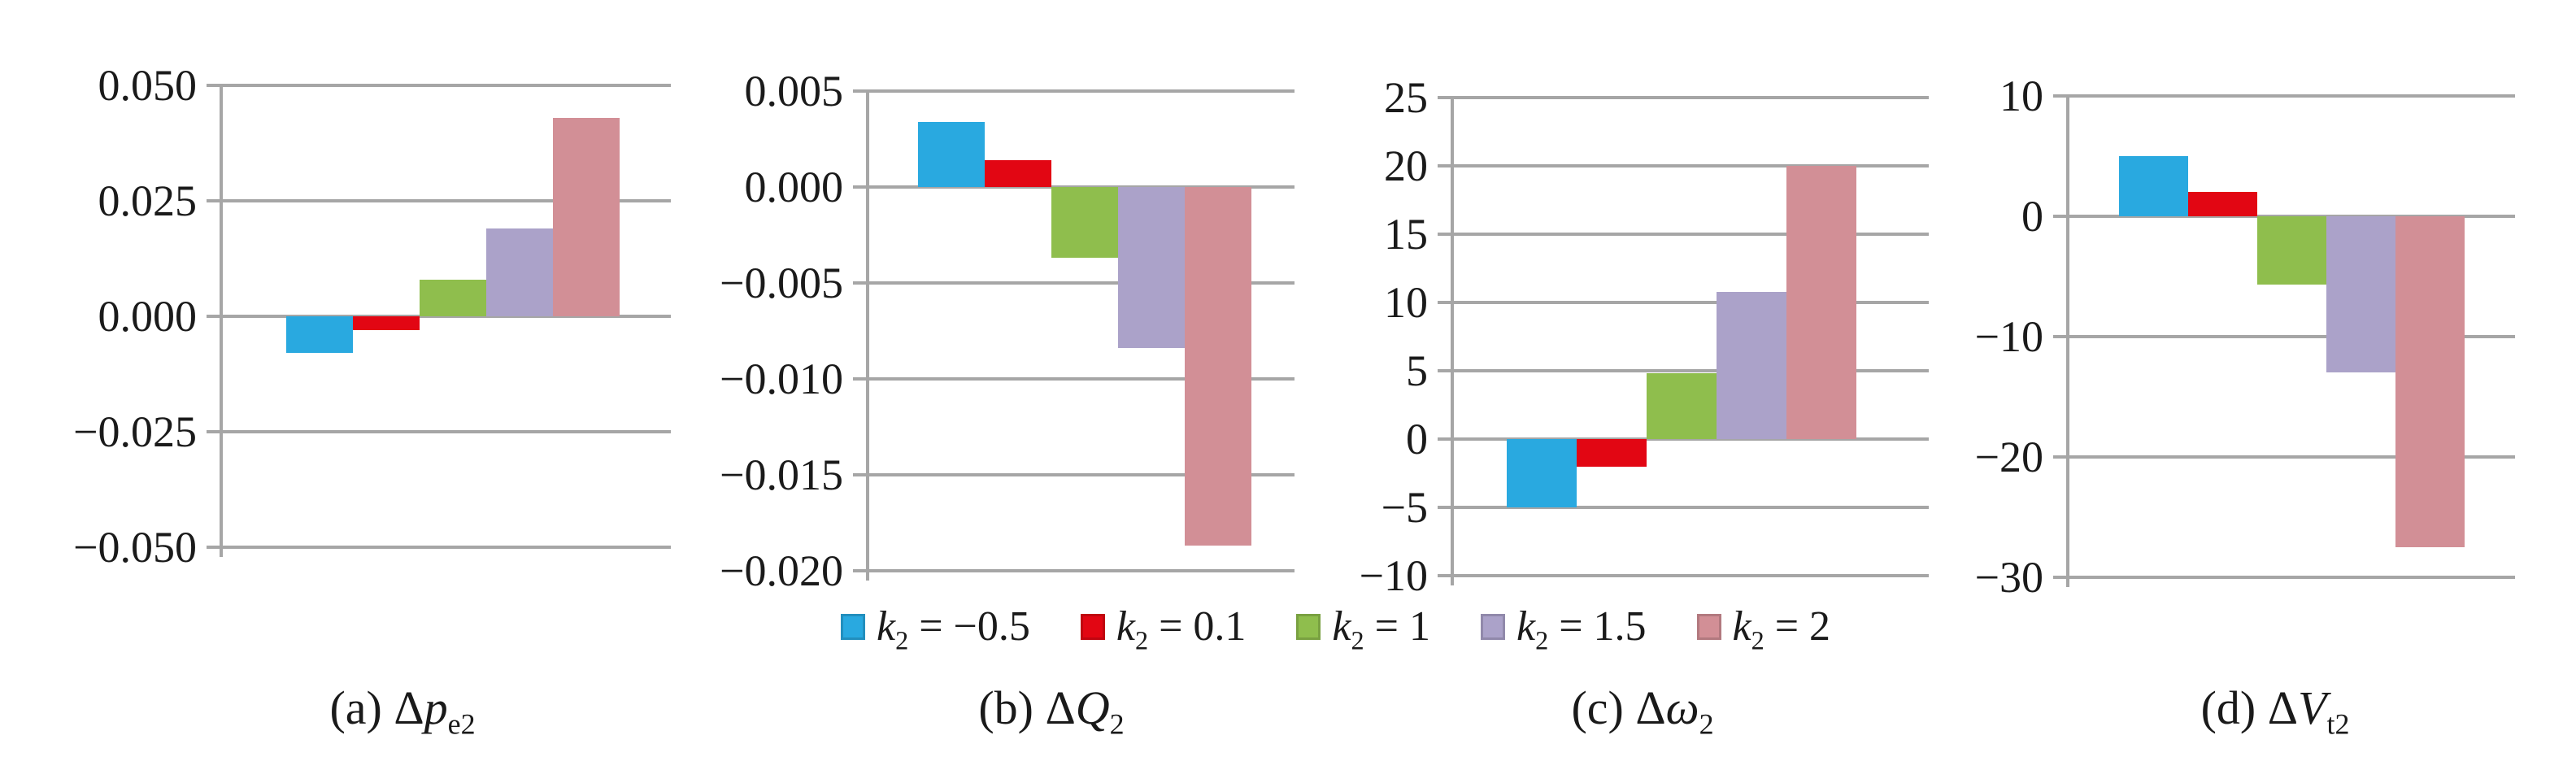  What do you see at coordinates (1452, 340) in the screenshot?
I see `y-axis-line-c` at bounding box center [1452, 340].